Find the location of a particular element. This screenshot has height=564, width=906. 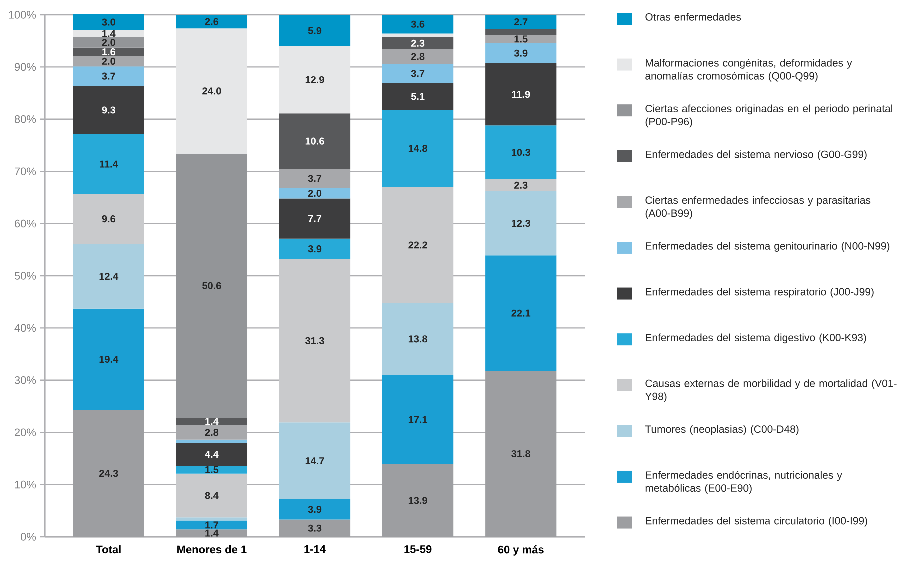

data-label: 3.0 is located at coordinates (109, 22).